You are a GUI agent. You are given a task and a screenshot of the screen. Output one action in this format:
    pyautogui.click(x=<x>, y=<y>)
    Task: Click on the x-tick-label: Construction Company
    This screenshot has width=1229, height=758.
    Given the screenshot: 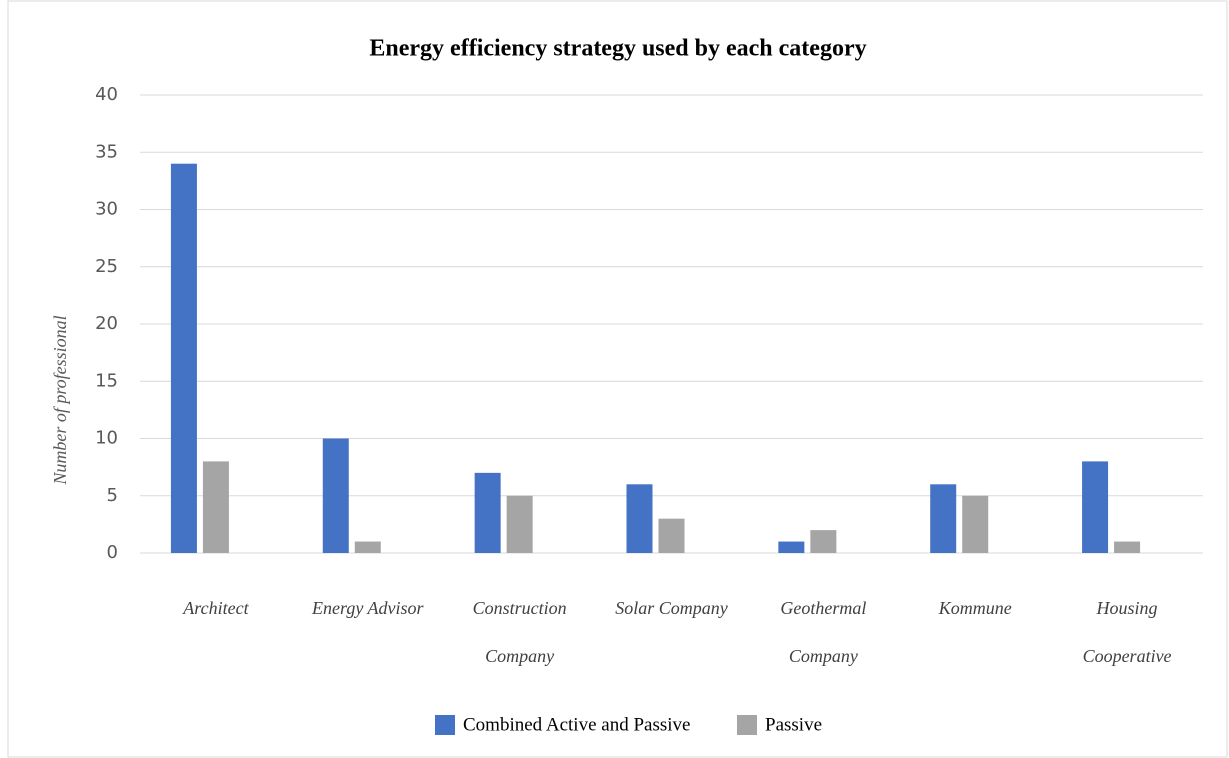 What is the action you would take?
    pyautogui.click(x=519, y=632)
    